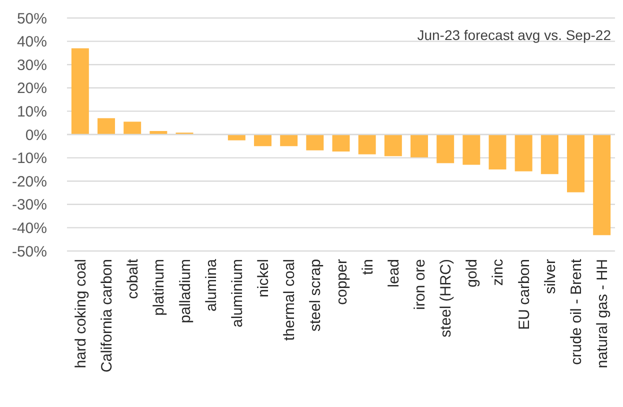 The width and height of the screenshot is (623, 407). I want to click on x-tick-label: cobalt, so click(133, 279).